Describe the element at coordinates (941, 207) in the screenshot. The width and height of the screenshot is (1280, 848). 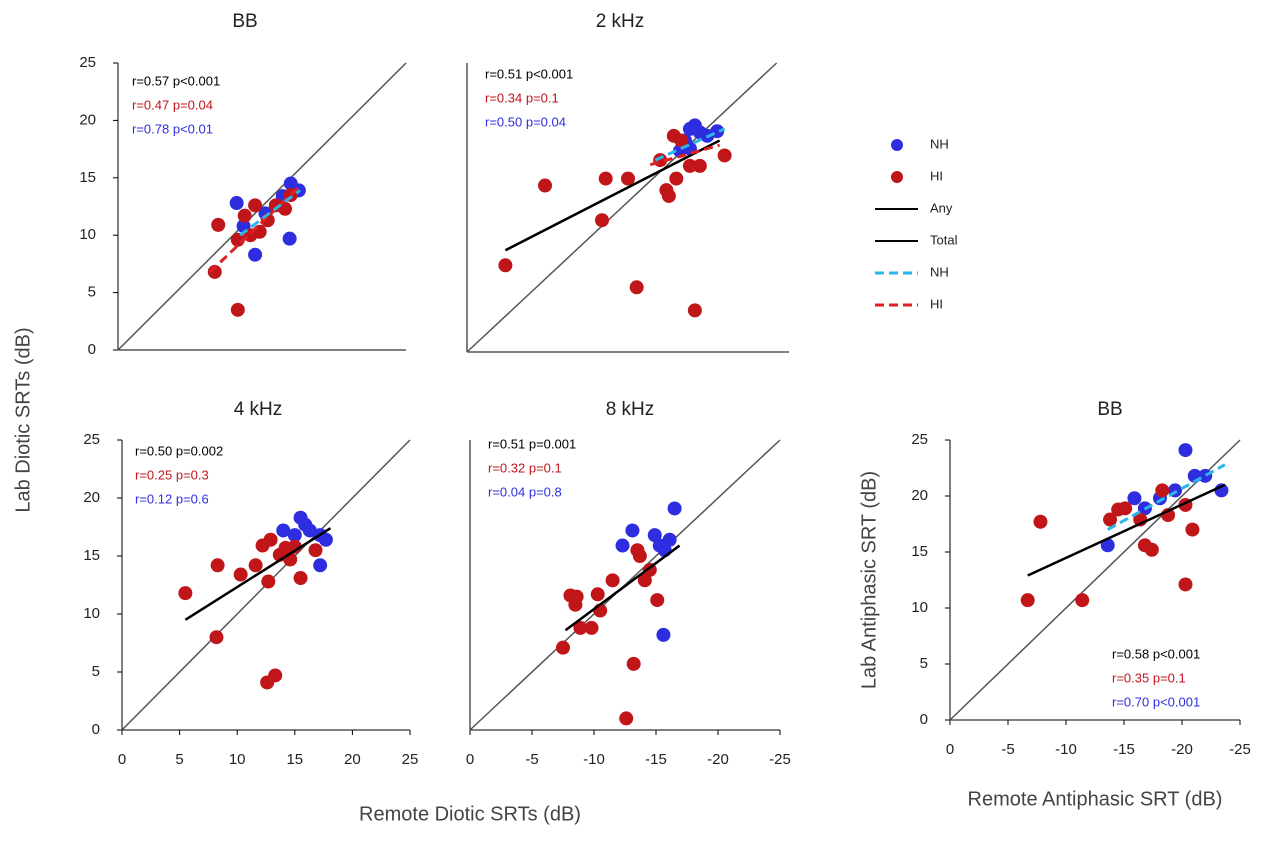
I see `legend-label: Any` at that location.